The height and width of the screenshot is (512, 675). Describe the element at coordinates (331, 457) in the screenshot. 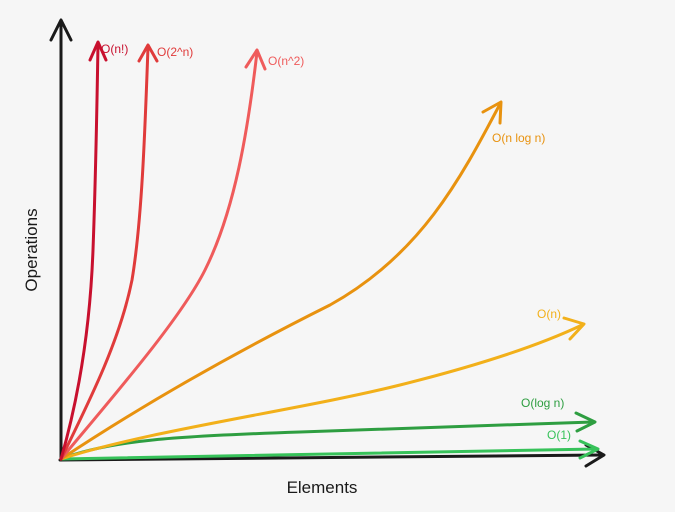

I see `x-axis-line` at that location.